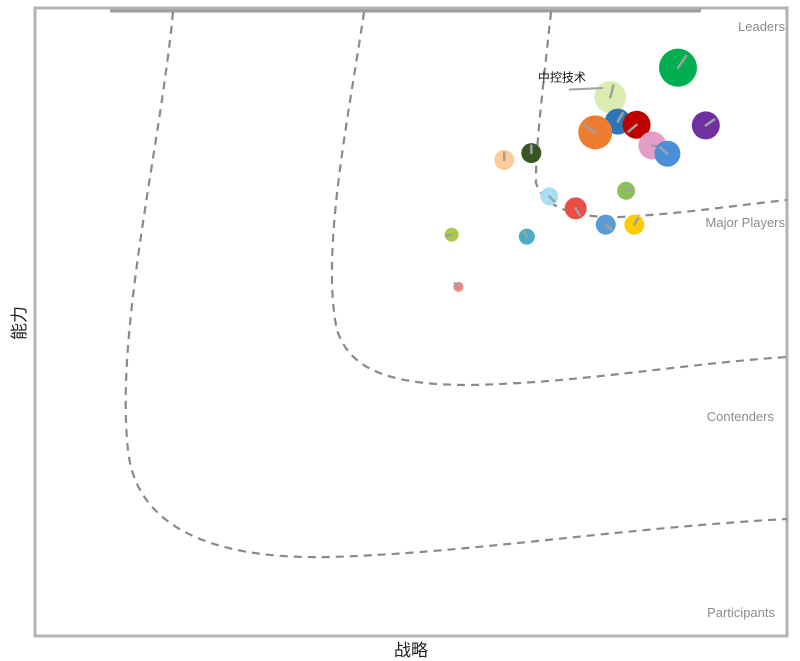 Image resolution: width=800 pixels, height=661 pixels. I want to click on annotation-label: 中控技术, so click(562, 77).